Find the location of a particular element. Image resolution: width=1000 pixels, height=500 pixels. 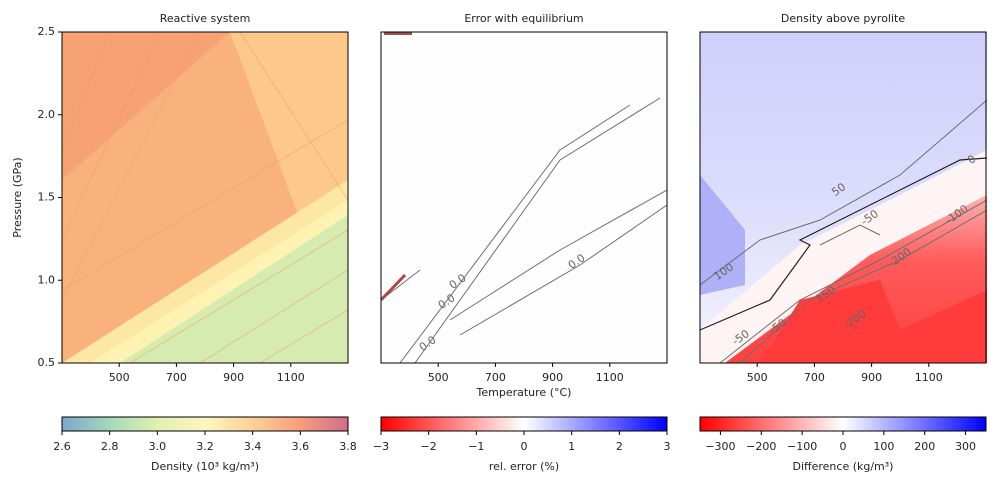

colorbar-tick-label: −200 is located at coordinates (761, 446).